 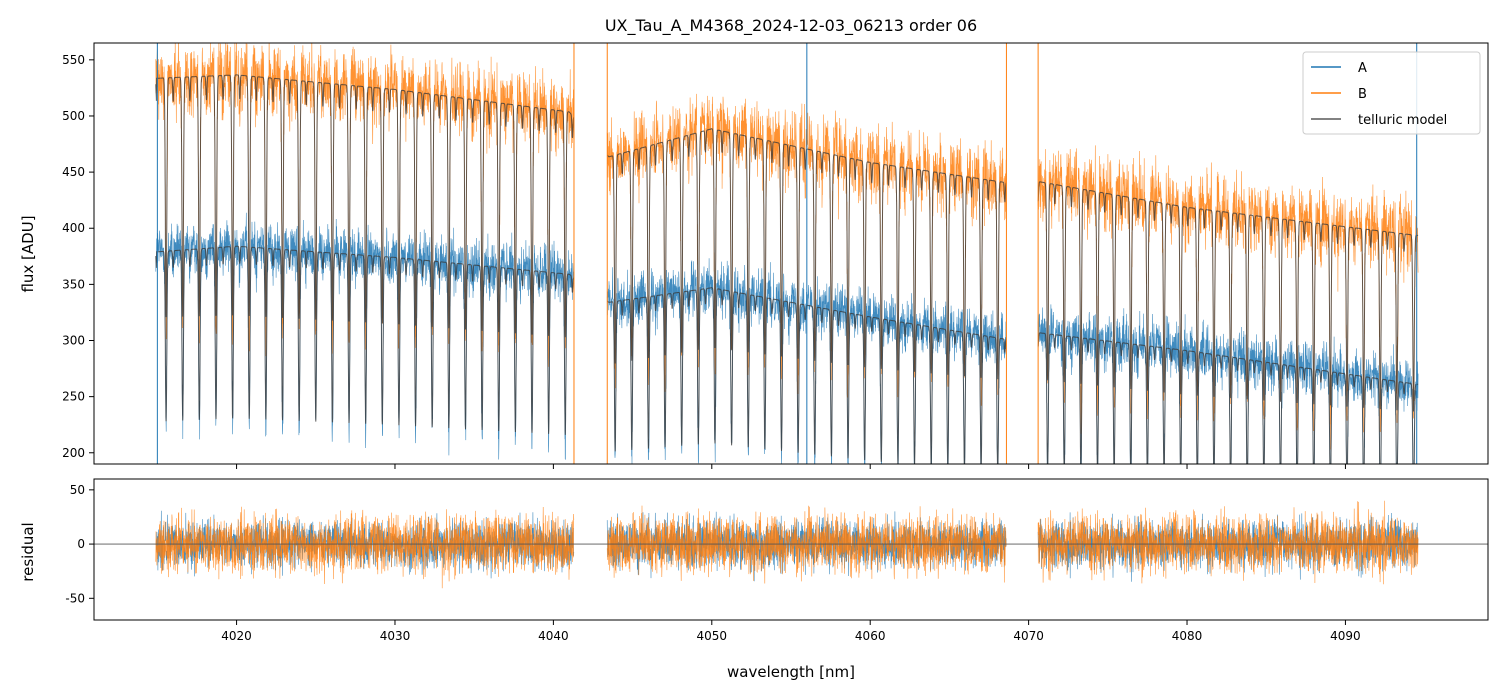 I want to click on legend-label-b: B, so click(x=1362, y=94).